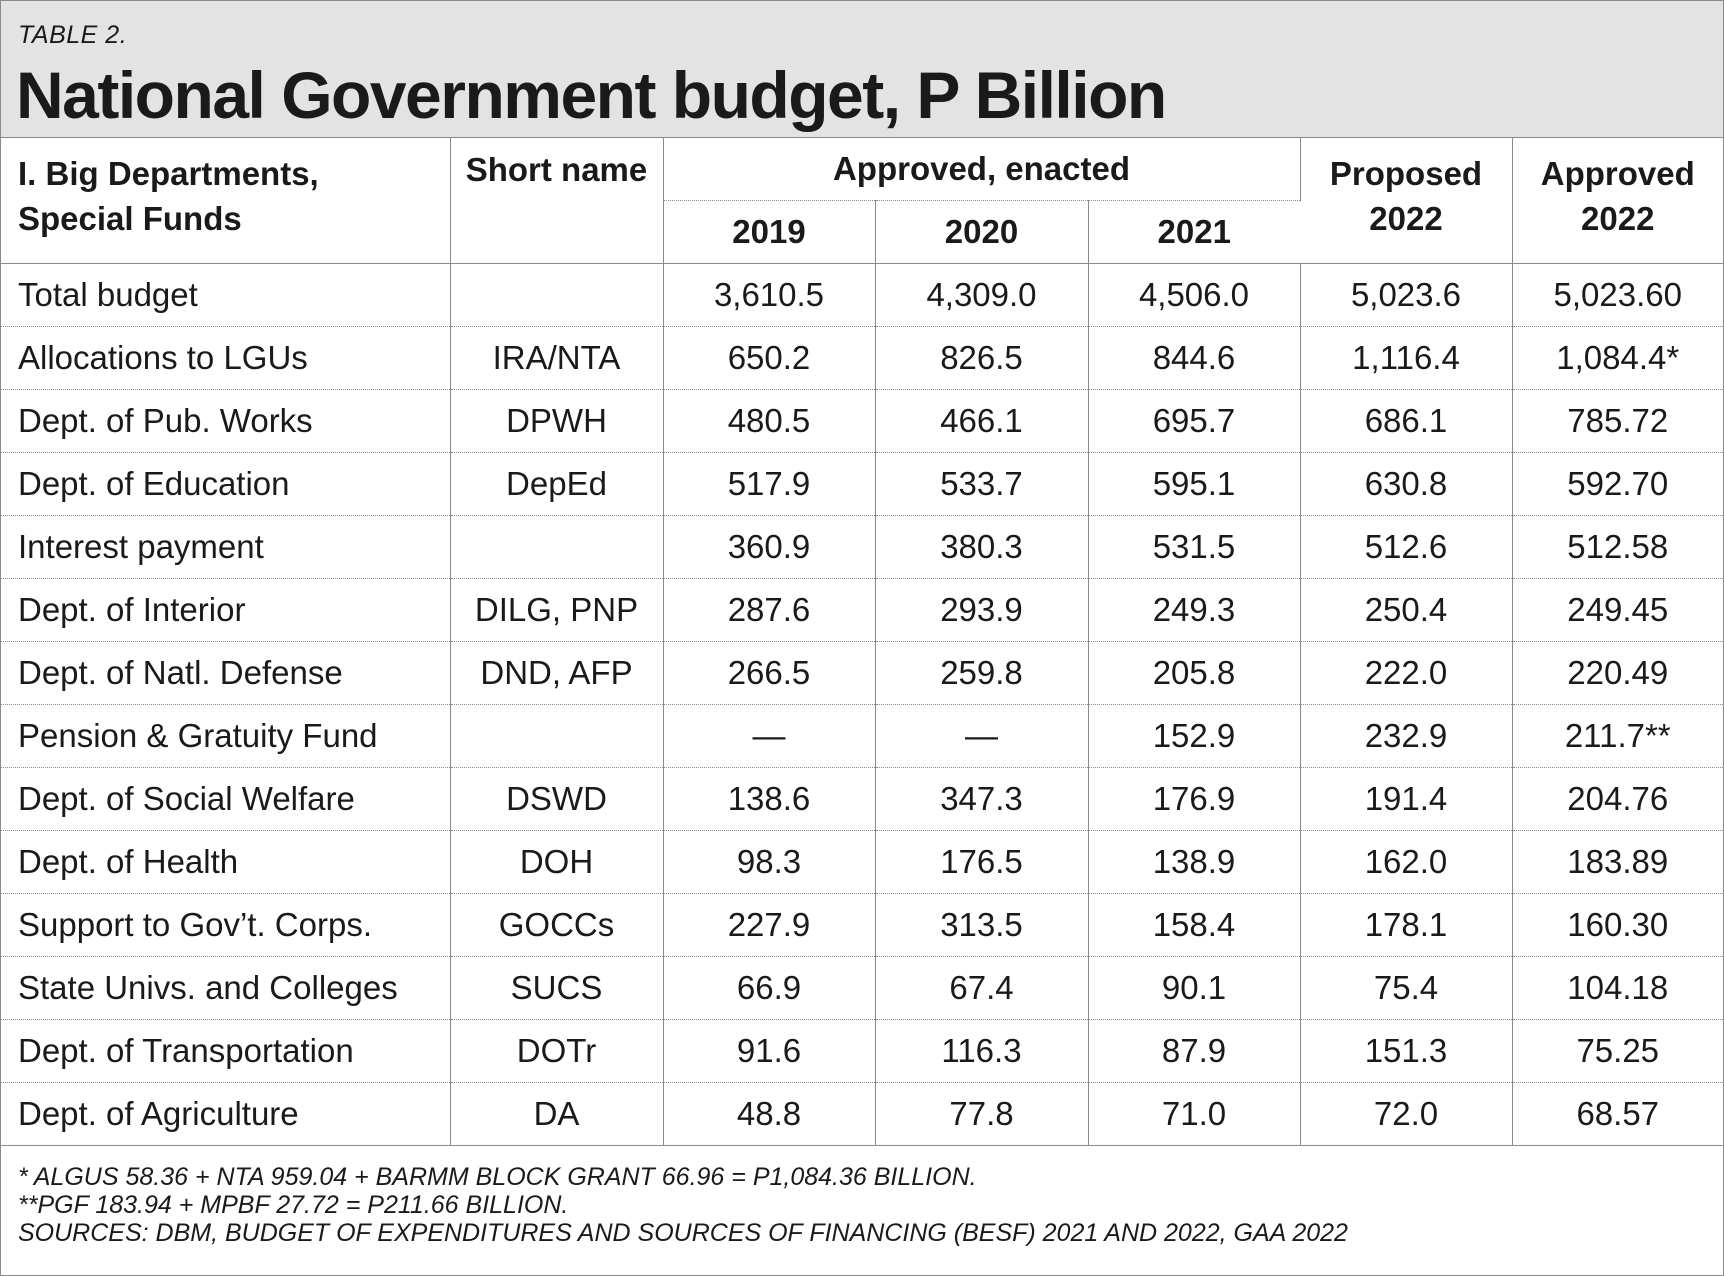 Image resolution: width=1724 pixels, height=1276 pixels. What do you see at coordinates (1617, 295) in the screenshot?
I see `cell-approved-2022: 5,023.60` at bounding box center [1617, 295].